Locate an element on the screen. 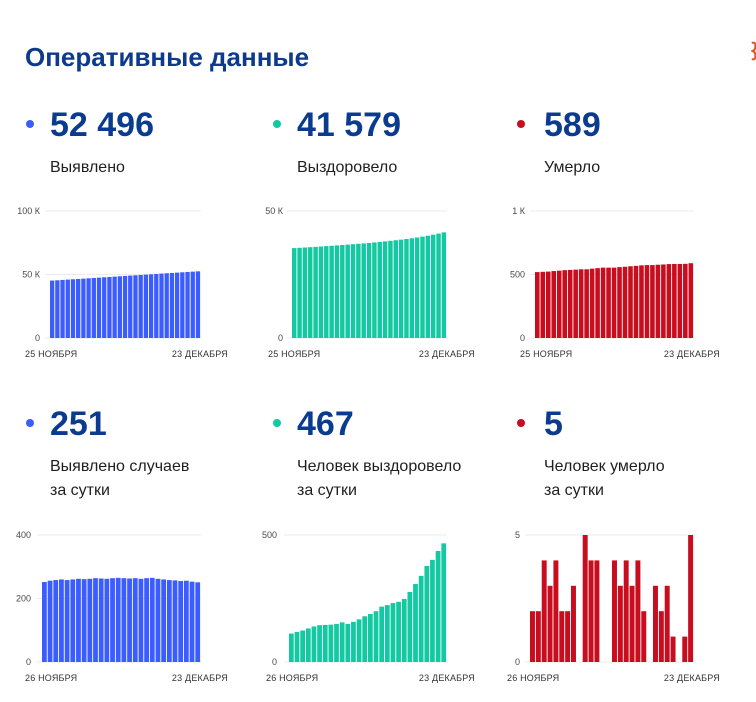 This screenshot has height=702, width=756. y-tick-label: 200 is located at coordinates (23, 599).